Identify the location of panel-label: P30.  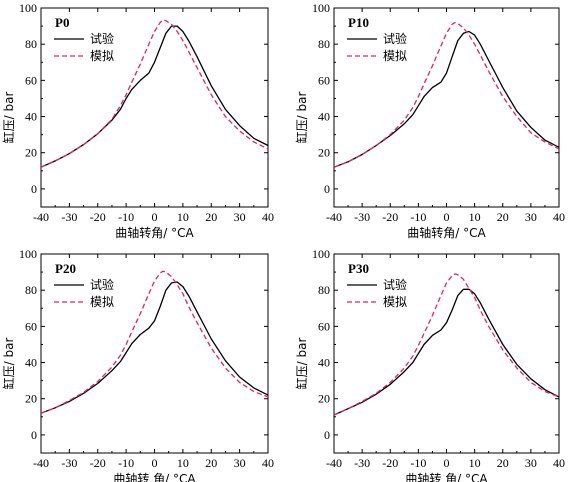
(358, 268).